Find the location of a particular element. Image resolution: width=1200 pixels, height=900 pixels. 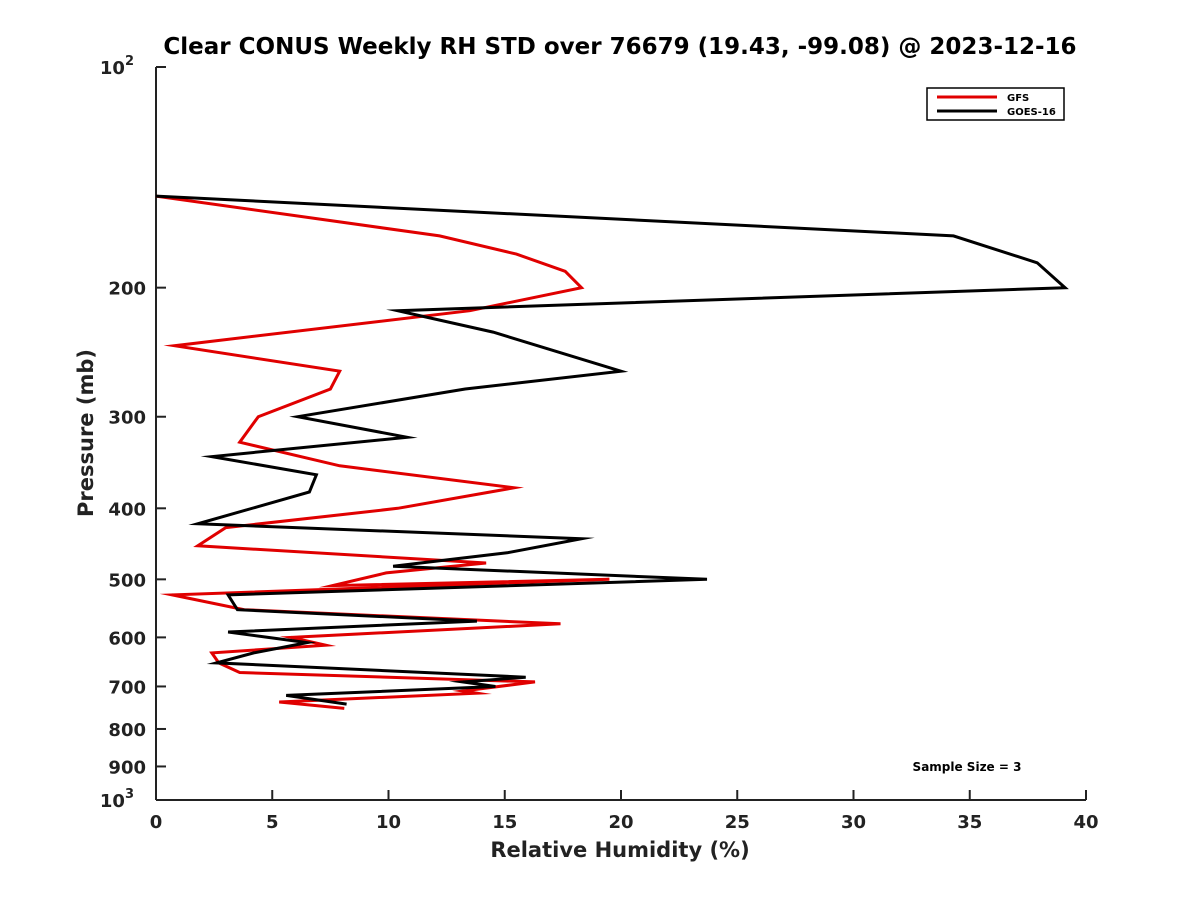

y-tick-label: 400 is located at coordinates (127, 509).